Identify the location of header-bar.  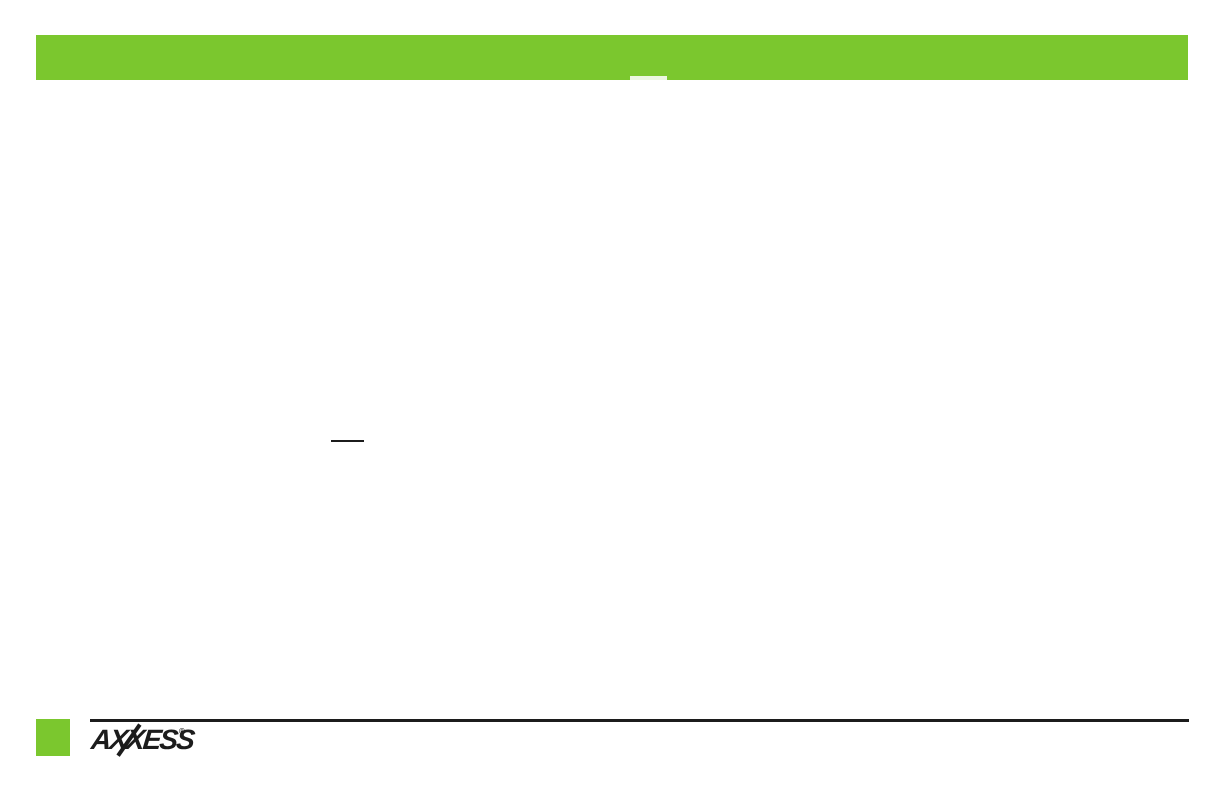
(612, 57).